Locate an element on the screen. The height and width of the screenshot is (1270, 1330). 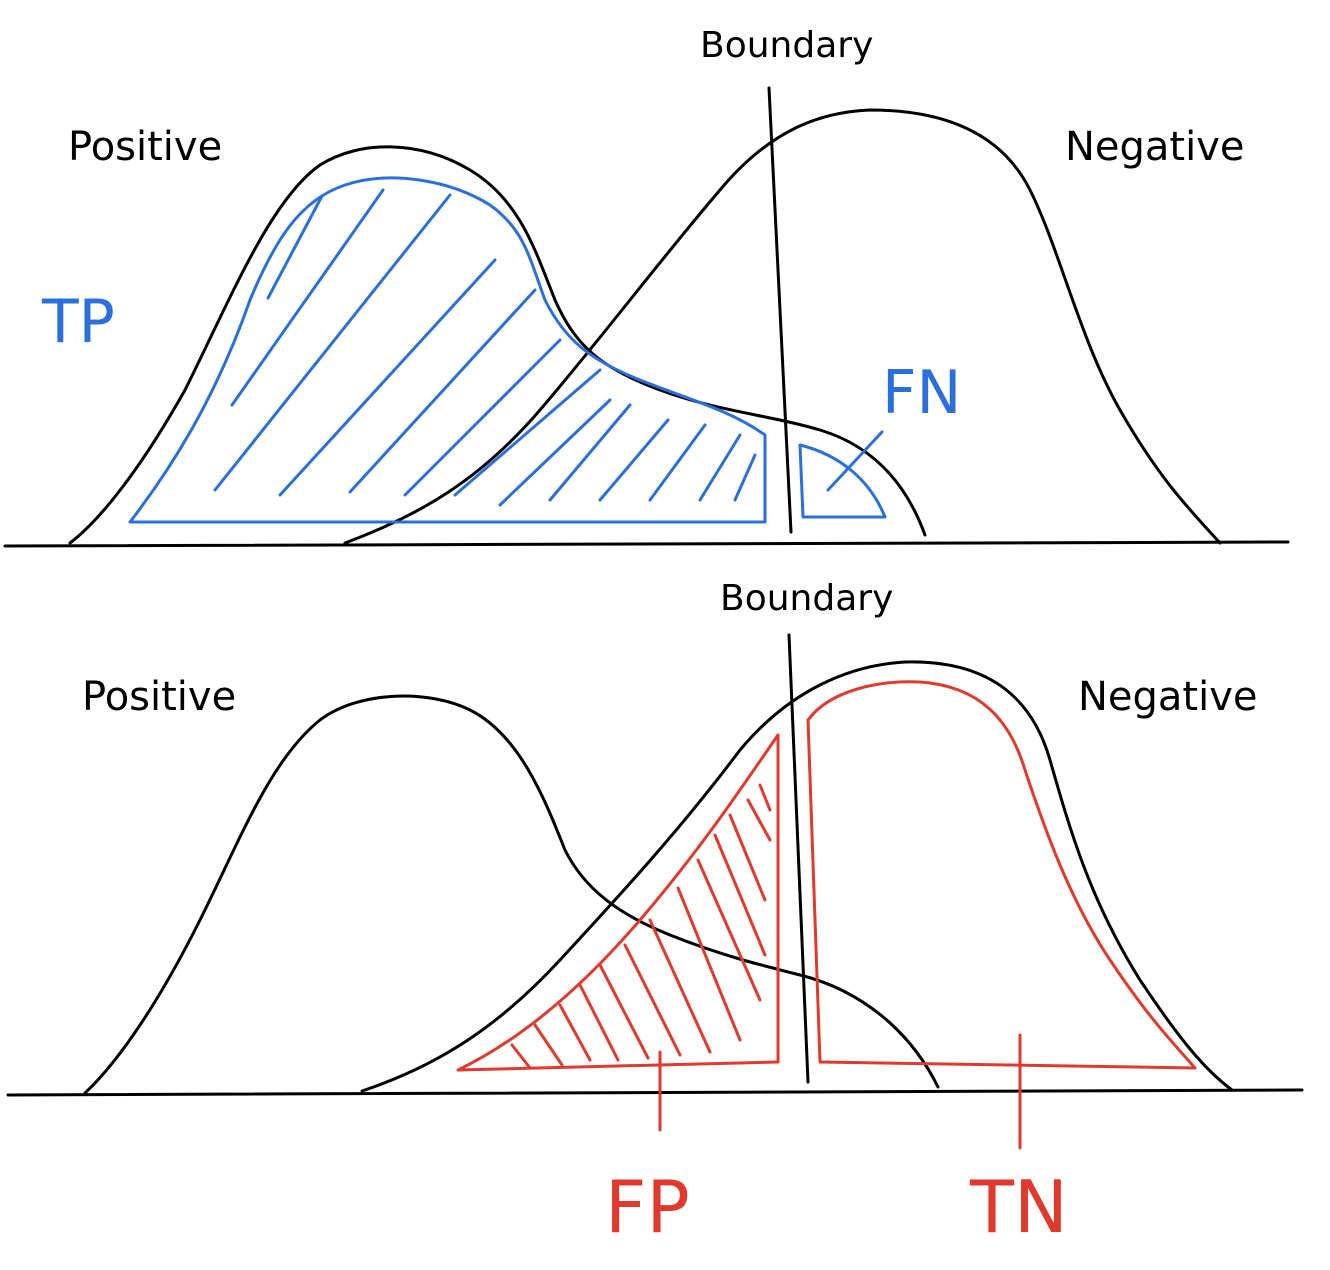
bottom-fp-region is located at coordinates (618, 902).